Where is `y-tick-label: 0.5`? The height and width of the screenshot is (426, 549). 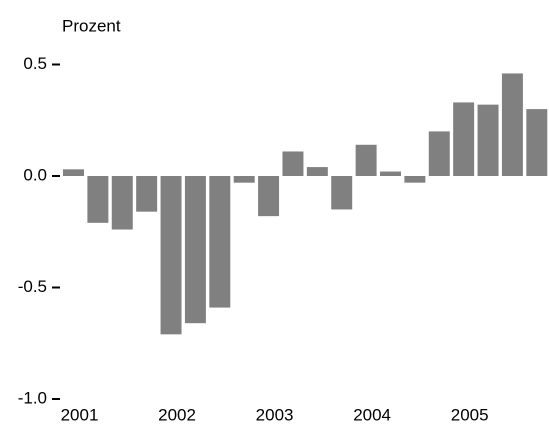
y-tick-label: 0.5 is located at coordinates (35, 63).